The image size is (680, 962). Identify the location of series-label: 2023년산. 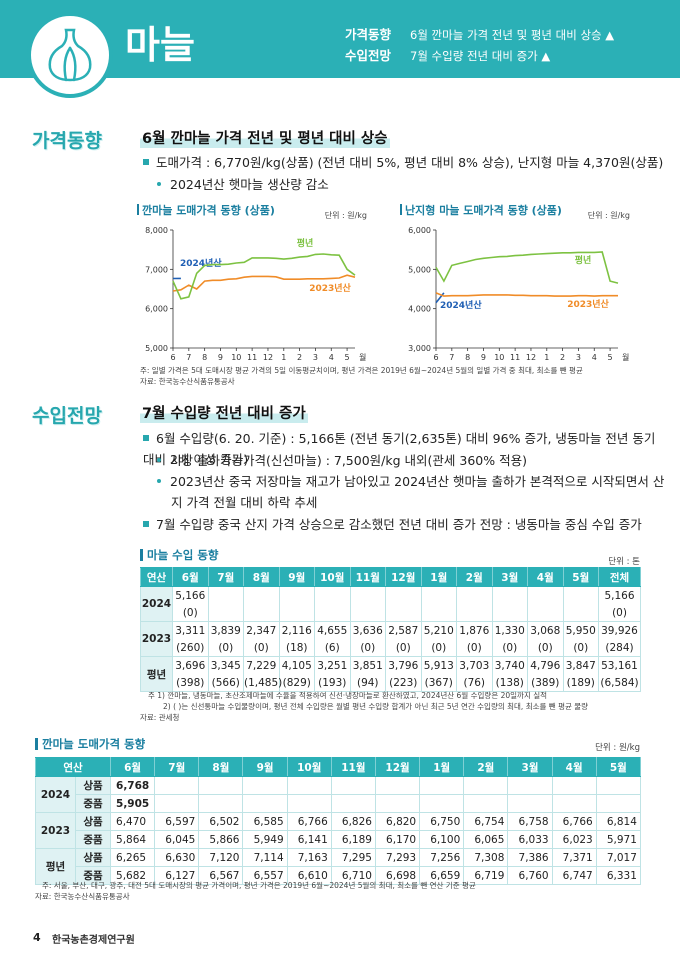
(588, 304).